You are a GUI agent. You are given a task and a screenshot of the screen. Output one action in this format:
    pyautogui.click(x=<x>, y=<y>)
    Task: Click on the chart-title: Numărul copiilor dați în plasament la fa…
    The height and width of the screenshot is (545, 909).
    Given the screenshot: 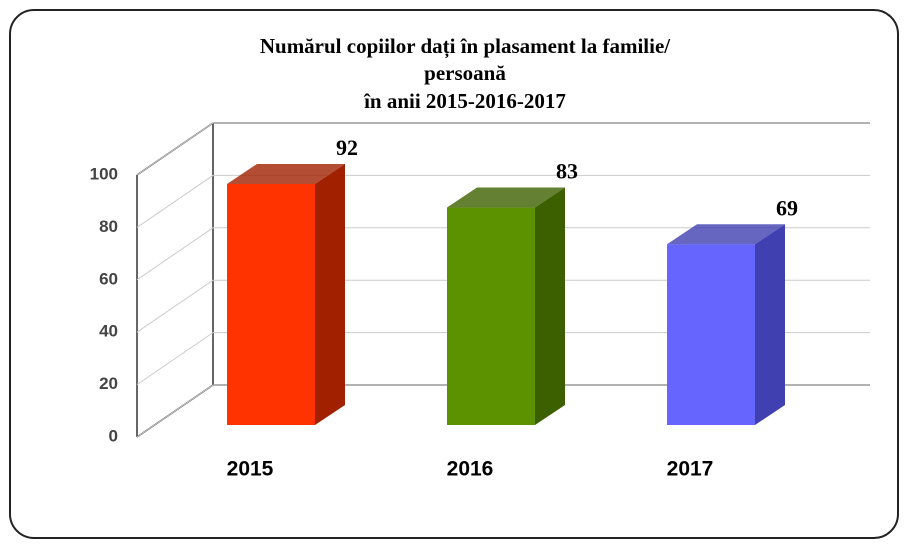 What is the action you would take?
    pyautogui.click(x=465, y=46)
    